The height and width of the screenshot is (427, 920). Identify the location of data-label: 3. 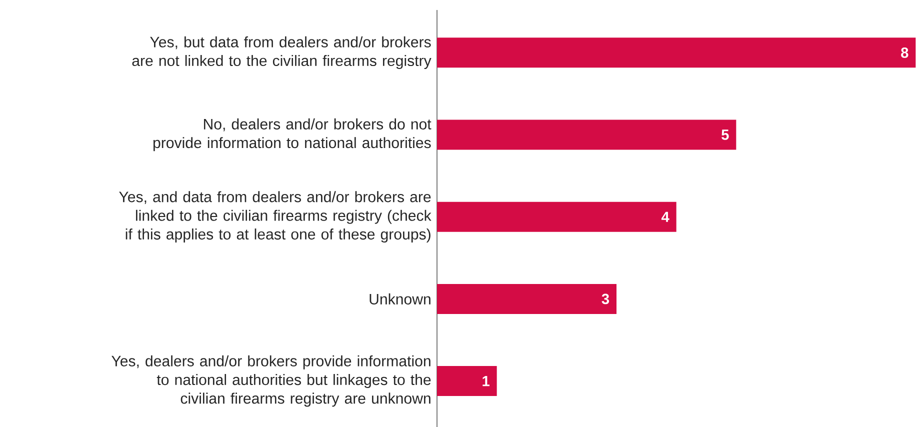
(606, 299).